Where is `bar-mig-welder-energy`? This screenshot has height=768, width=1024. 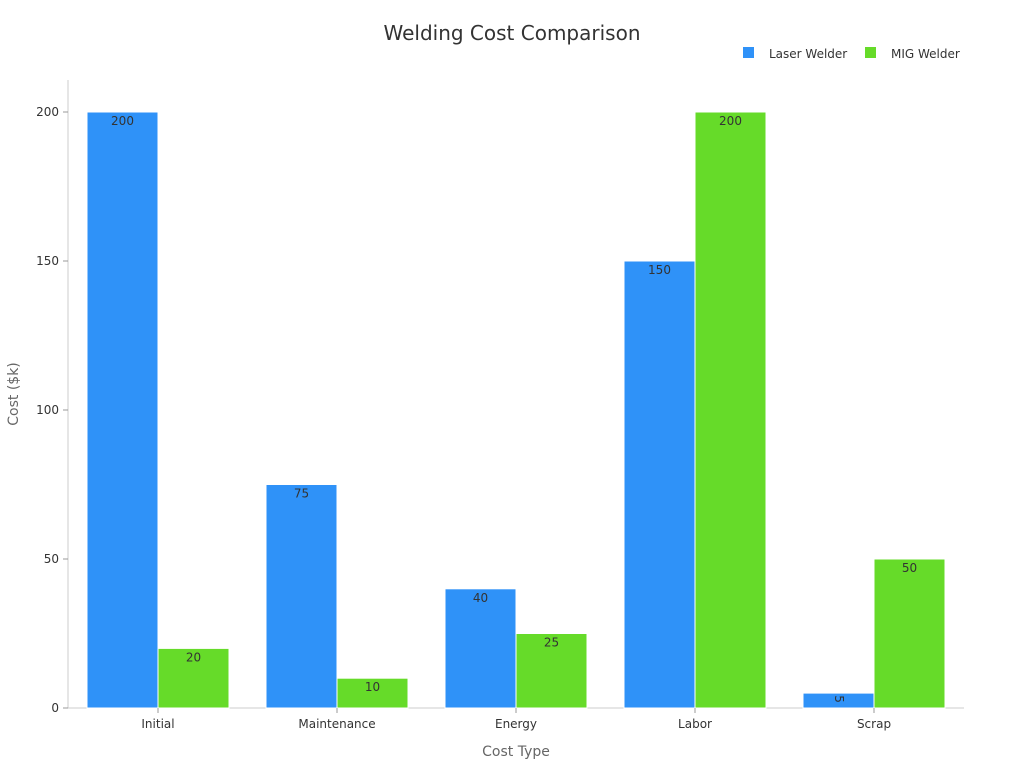
bar-mig-welder-energy is located at coordinates (551, 671).